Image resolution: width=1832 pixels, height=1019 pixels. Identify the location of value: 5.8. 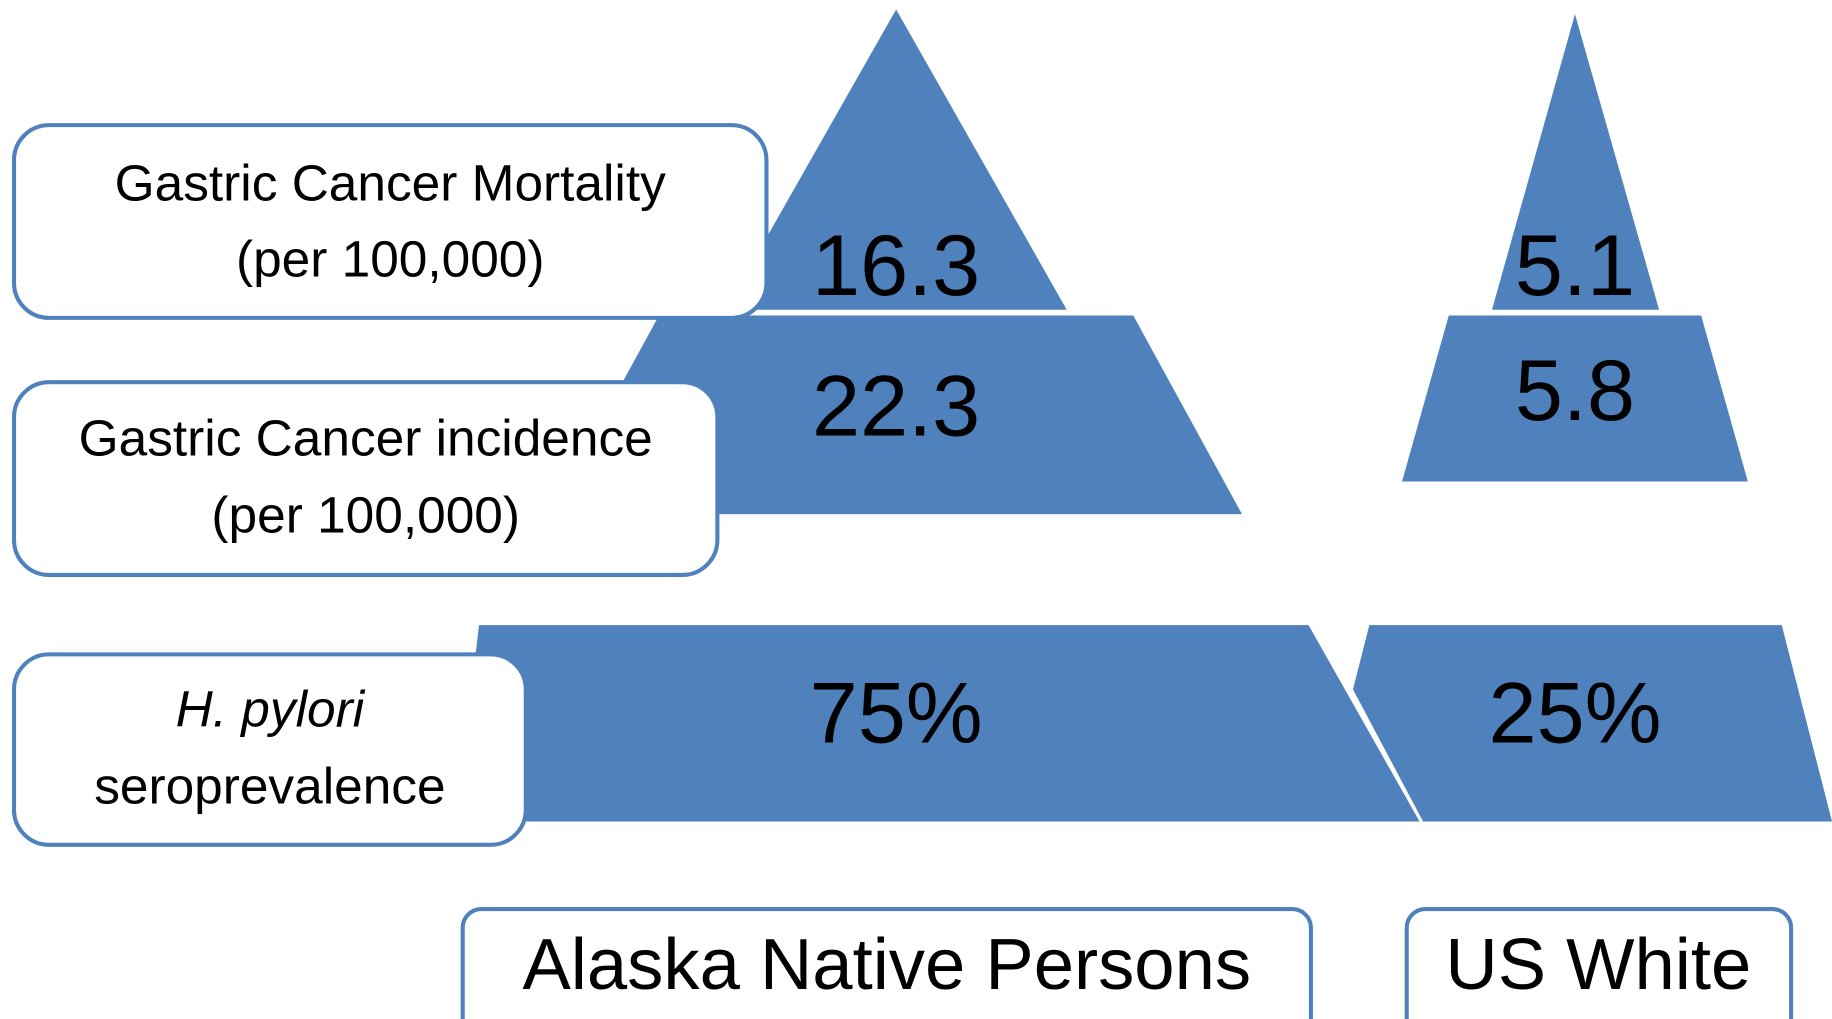
(1575, 391).